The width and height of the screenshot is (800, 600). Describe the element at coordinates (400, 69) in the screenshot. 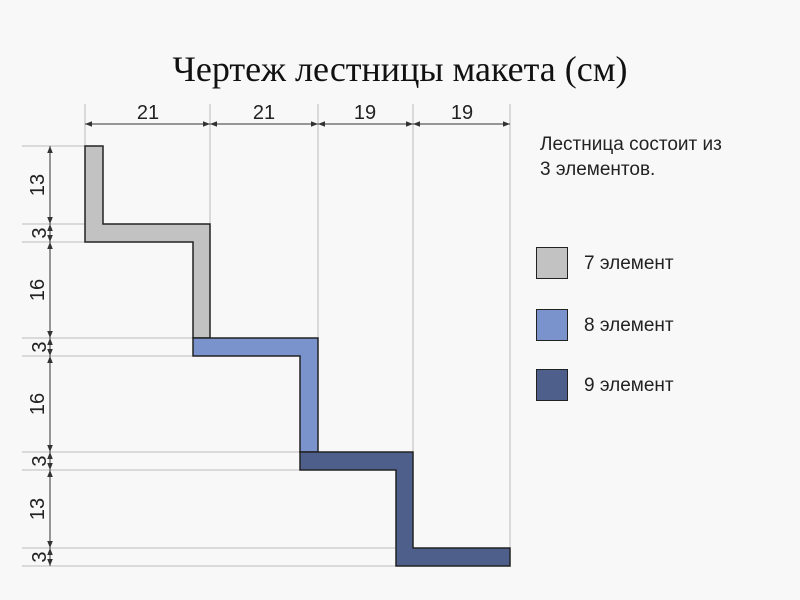

I see `page-title: Чертеж лестницы макета (см)` at that location.